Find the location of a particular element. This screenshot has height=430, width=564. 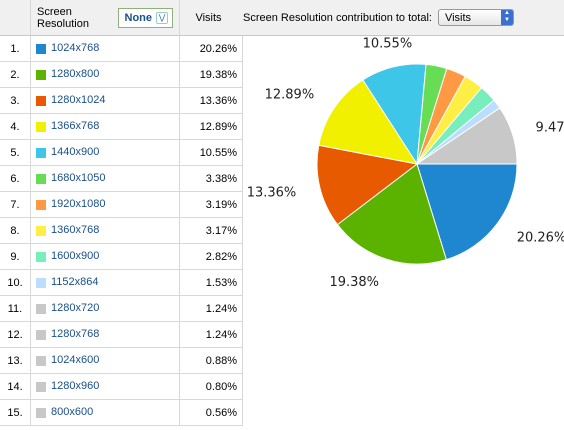

resolution-link: 1280x800 is located at coordinates (75, 74).